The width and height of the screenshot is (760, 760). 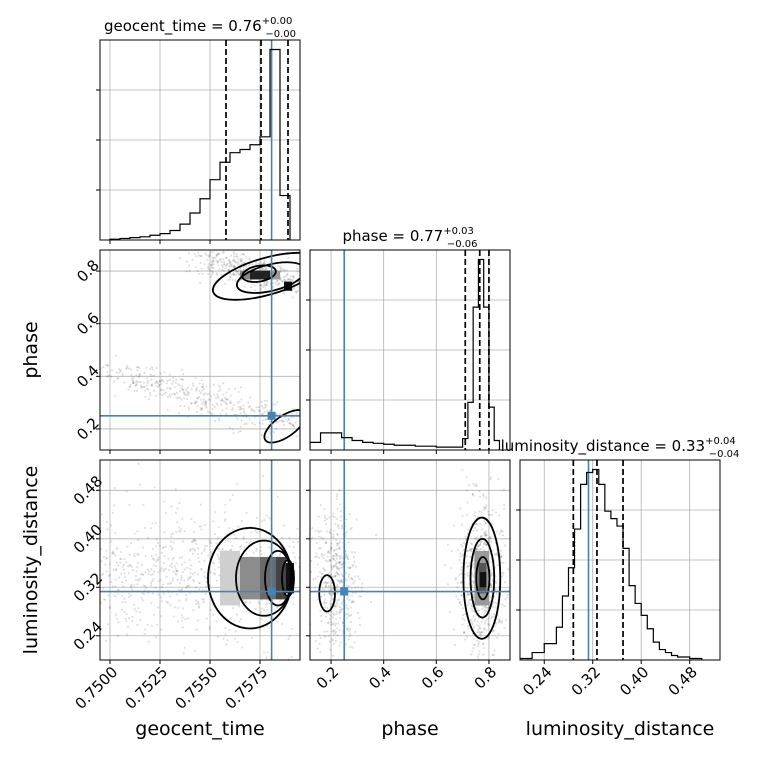 I want to click on x-axis-label-phase: phase, so click(x=409, y=729).